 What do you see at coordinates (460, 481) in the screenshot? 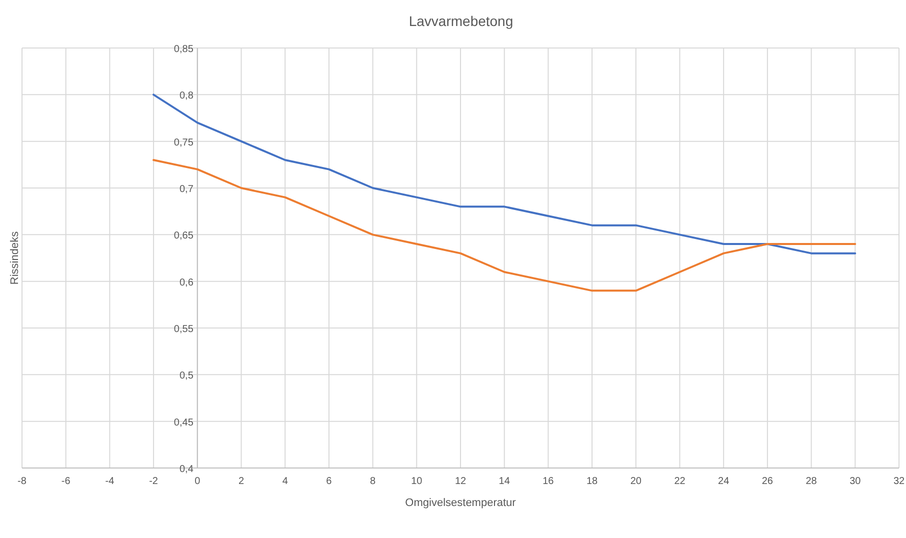
I see `x-tick-label: 12` at bounding box center [460, 481].